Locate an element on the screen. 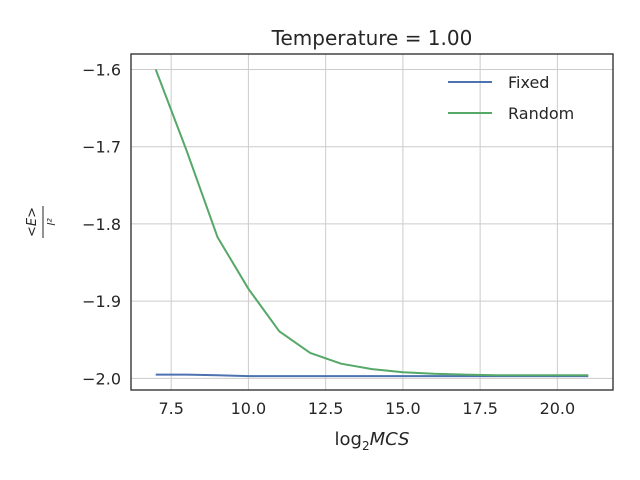 The image size is (640, 480). y-axis-label-numerator: <E> is located at coordinates (32, 222).